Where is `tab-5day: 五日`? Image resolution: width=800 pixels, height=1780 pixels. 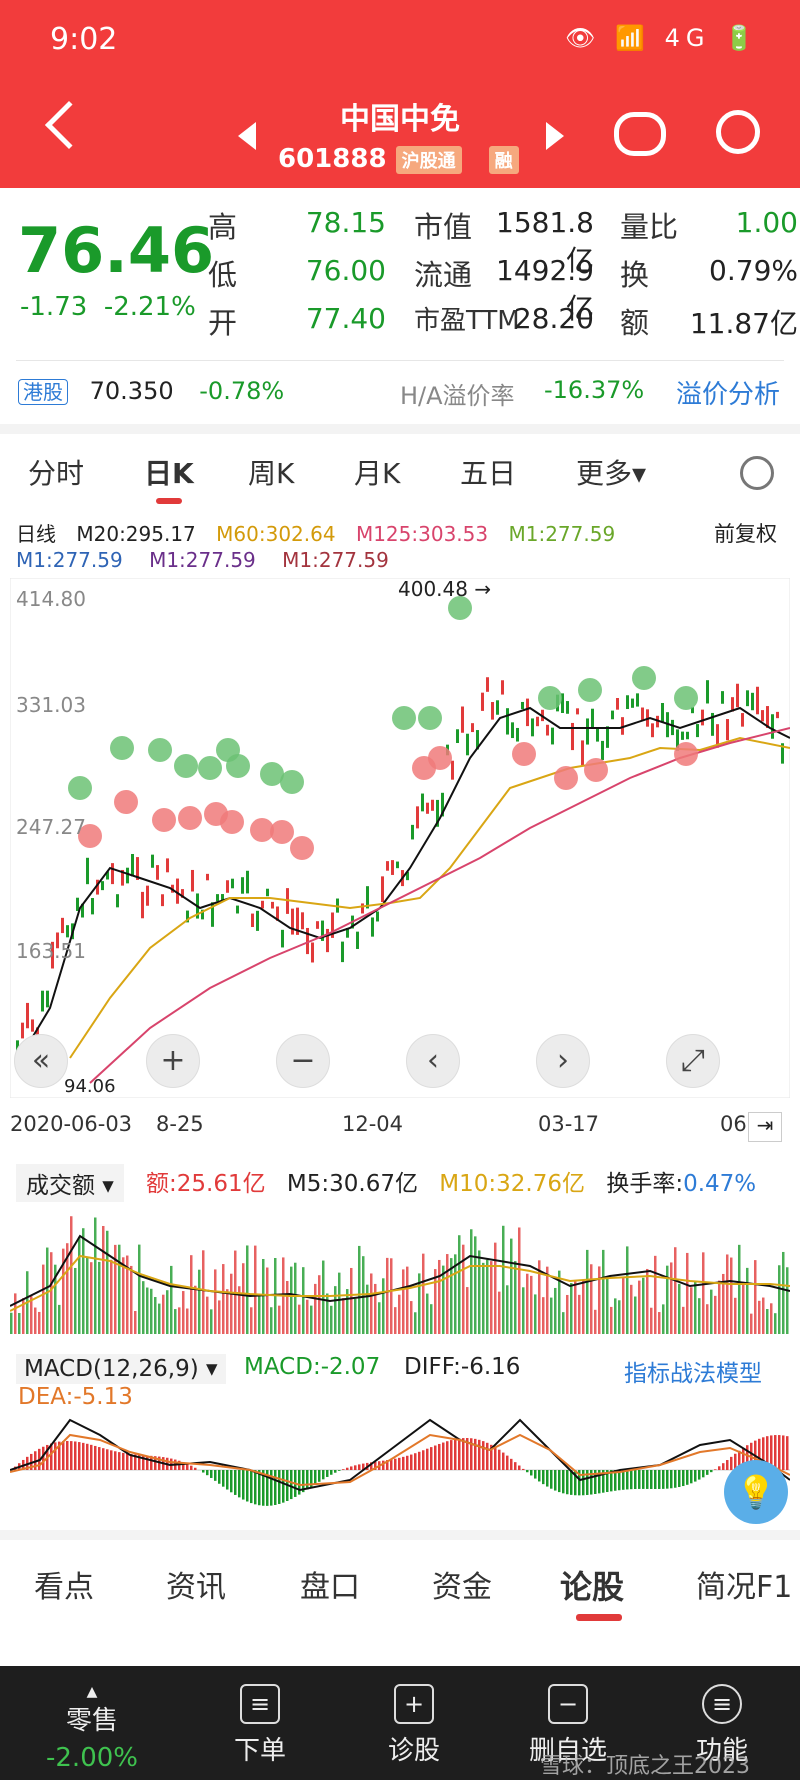 tab-5day: 五日 is located at coordinates (488, 473).